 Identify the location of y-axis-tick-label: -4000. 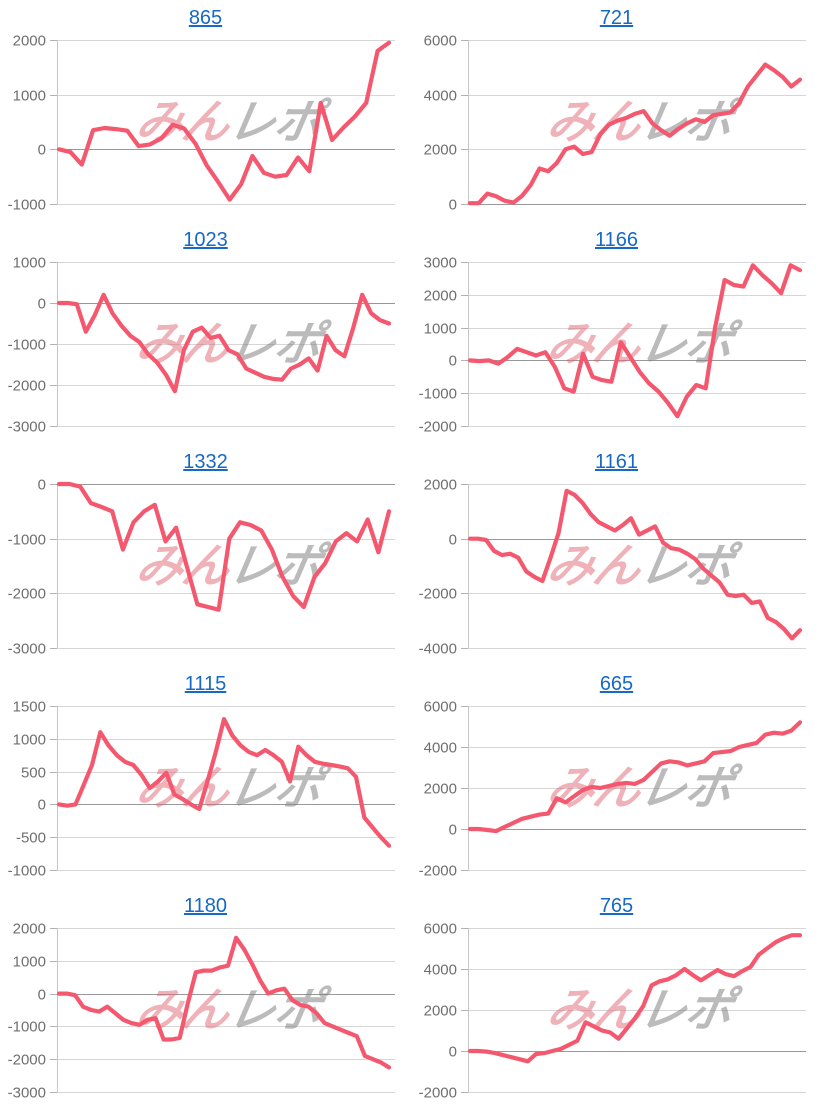
(438, 649).